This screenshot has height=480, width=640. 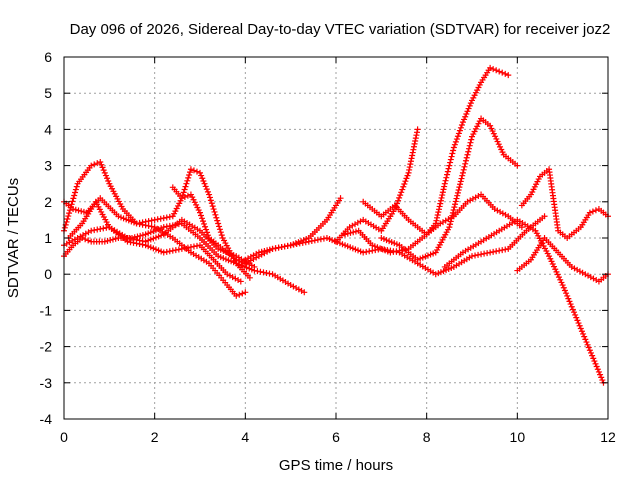 What do you see at coordinates (64, 437) in the screenshot?
I see `x-tick-label: 0` at bounding box center [64, 437].